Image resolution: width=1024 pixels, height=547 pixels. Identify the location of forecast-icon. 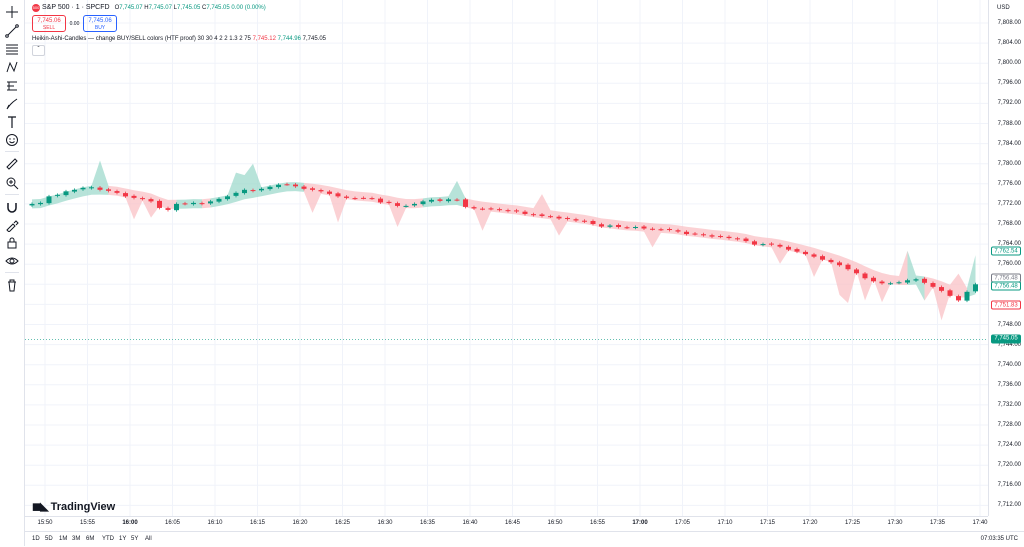
(12, 86).